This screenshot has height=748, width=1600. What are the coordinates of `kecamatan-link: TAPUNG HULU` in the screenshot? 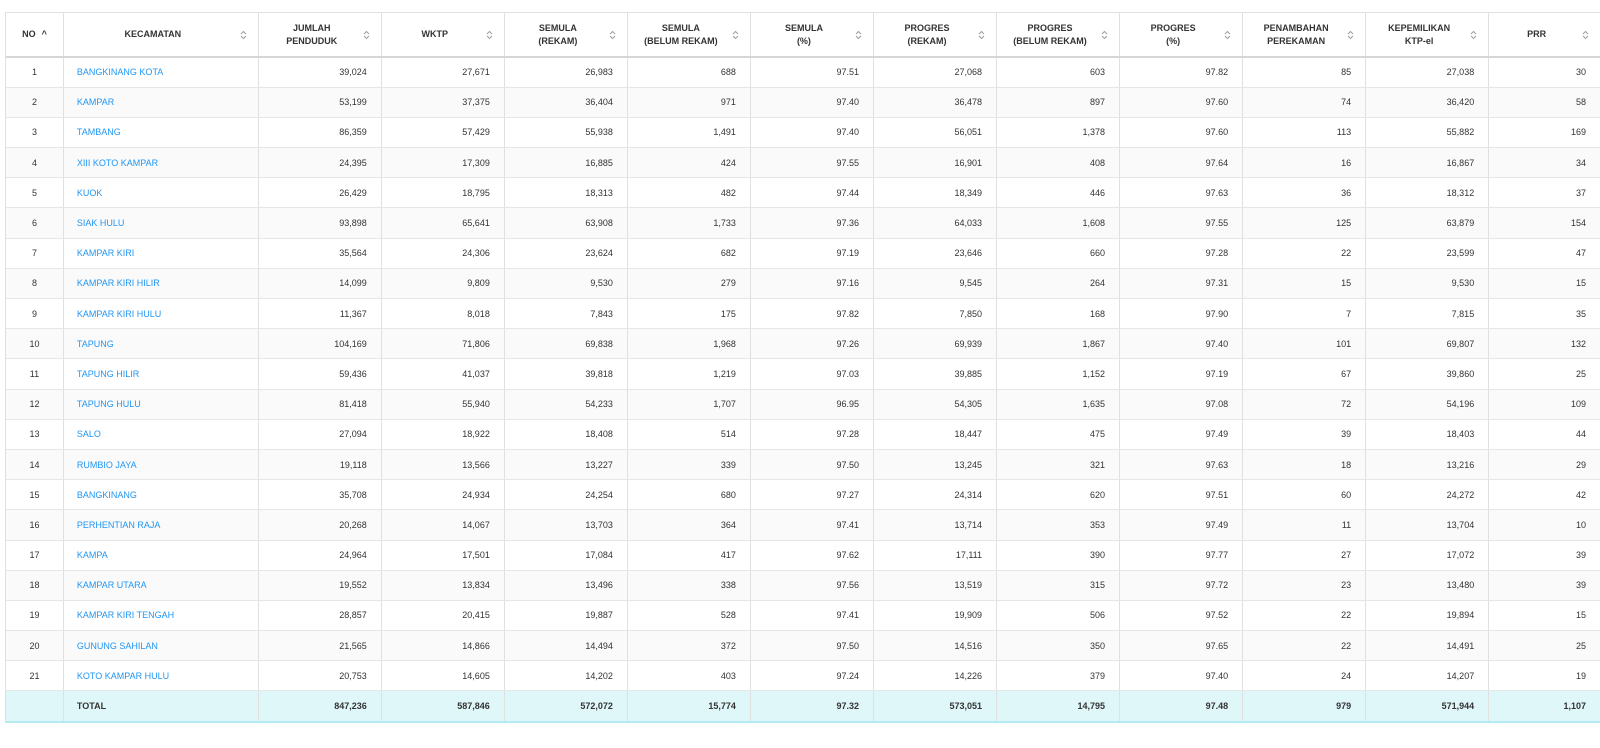 It's located at (161, 404).